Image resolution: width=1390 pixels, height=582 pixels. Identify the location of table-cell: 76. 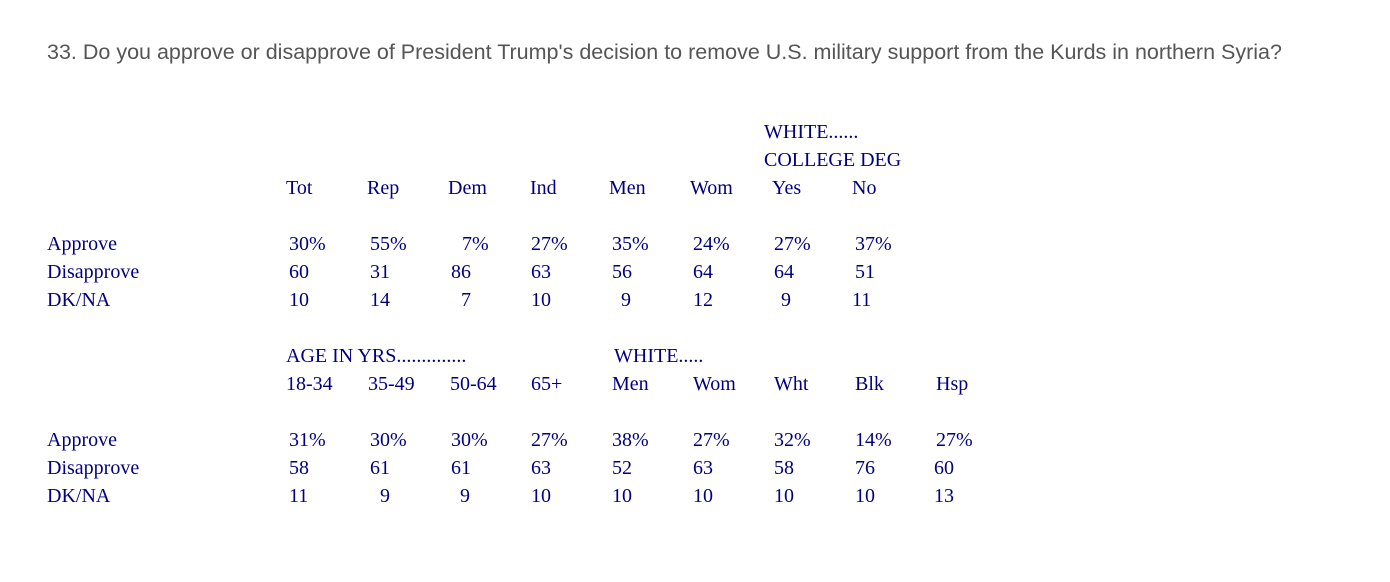
(865, 468).